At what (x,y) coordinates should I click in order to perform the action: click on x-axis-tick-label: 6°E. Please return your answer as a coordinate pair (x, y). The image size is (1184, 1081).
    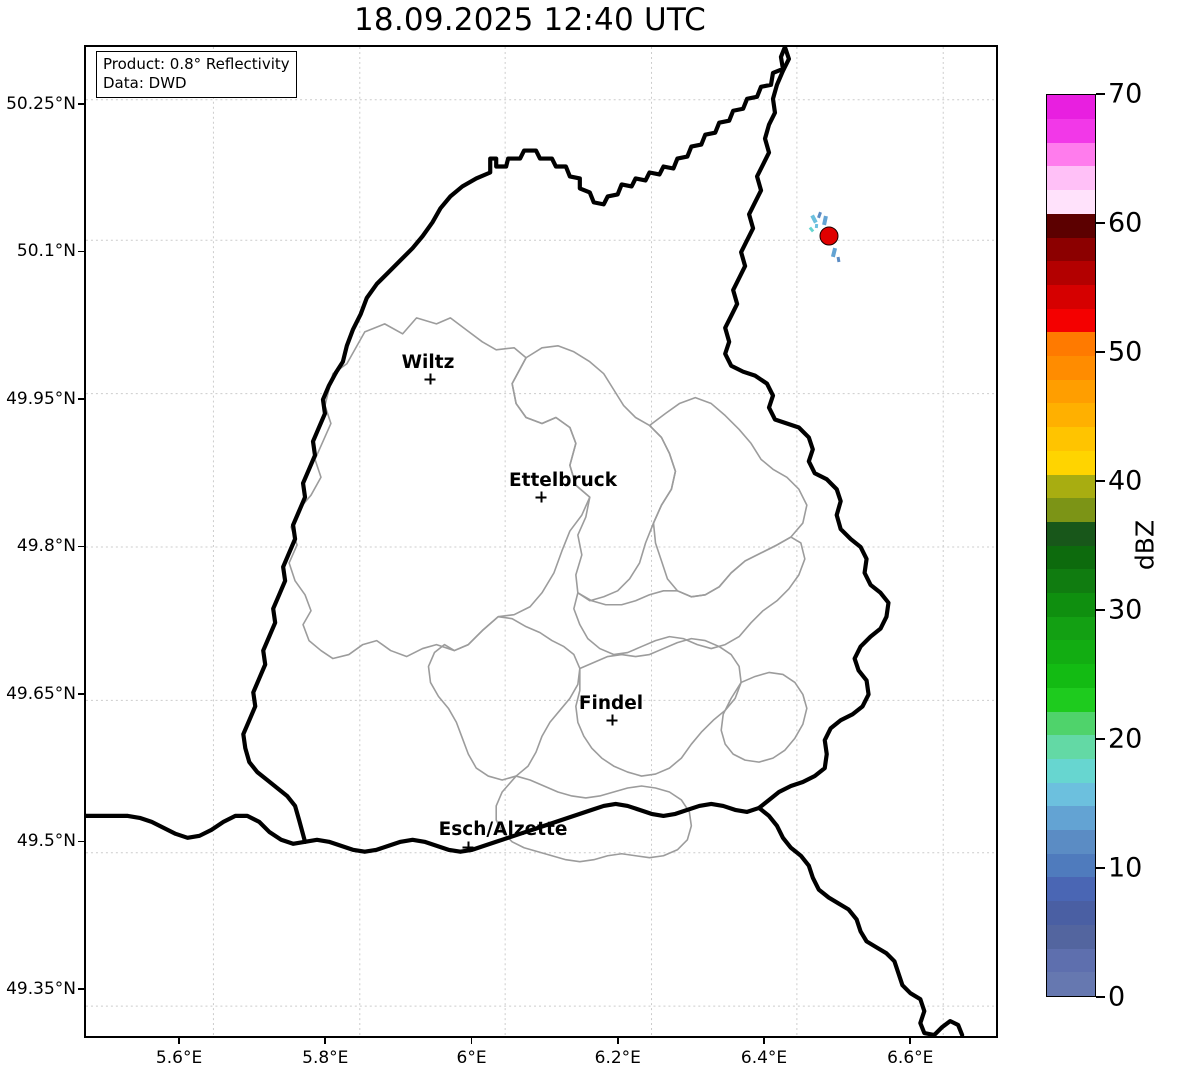
    Looking at the image, I should click on (471, 1058).